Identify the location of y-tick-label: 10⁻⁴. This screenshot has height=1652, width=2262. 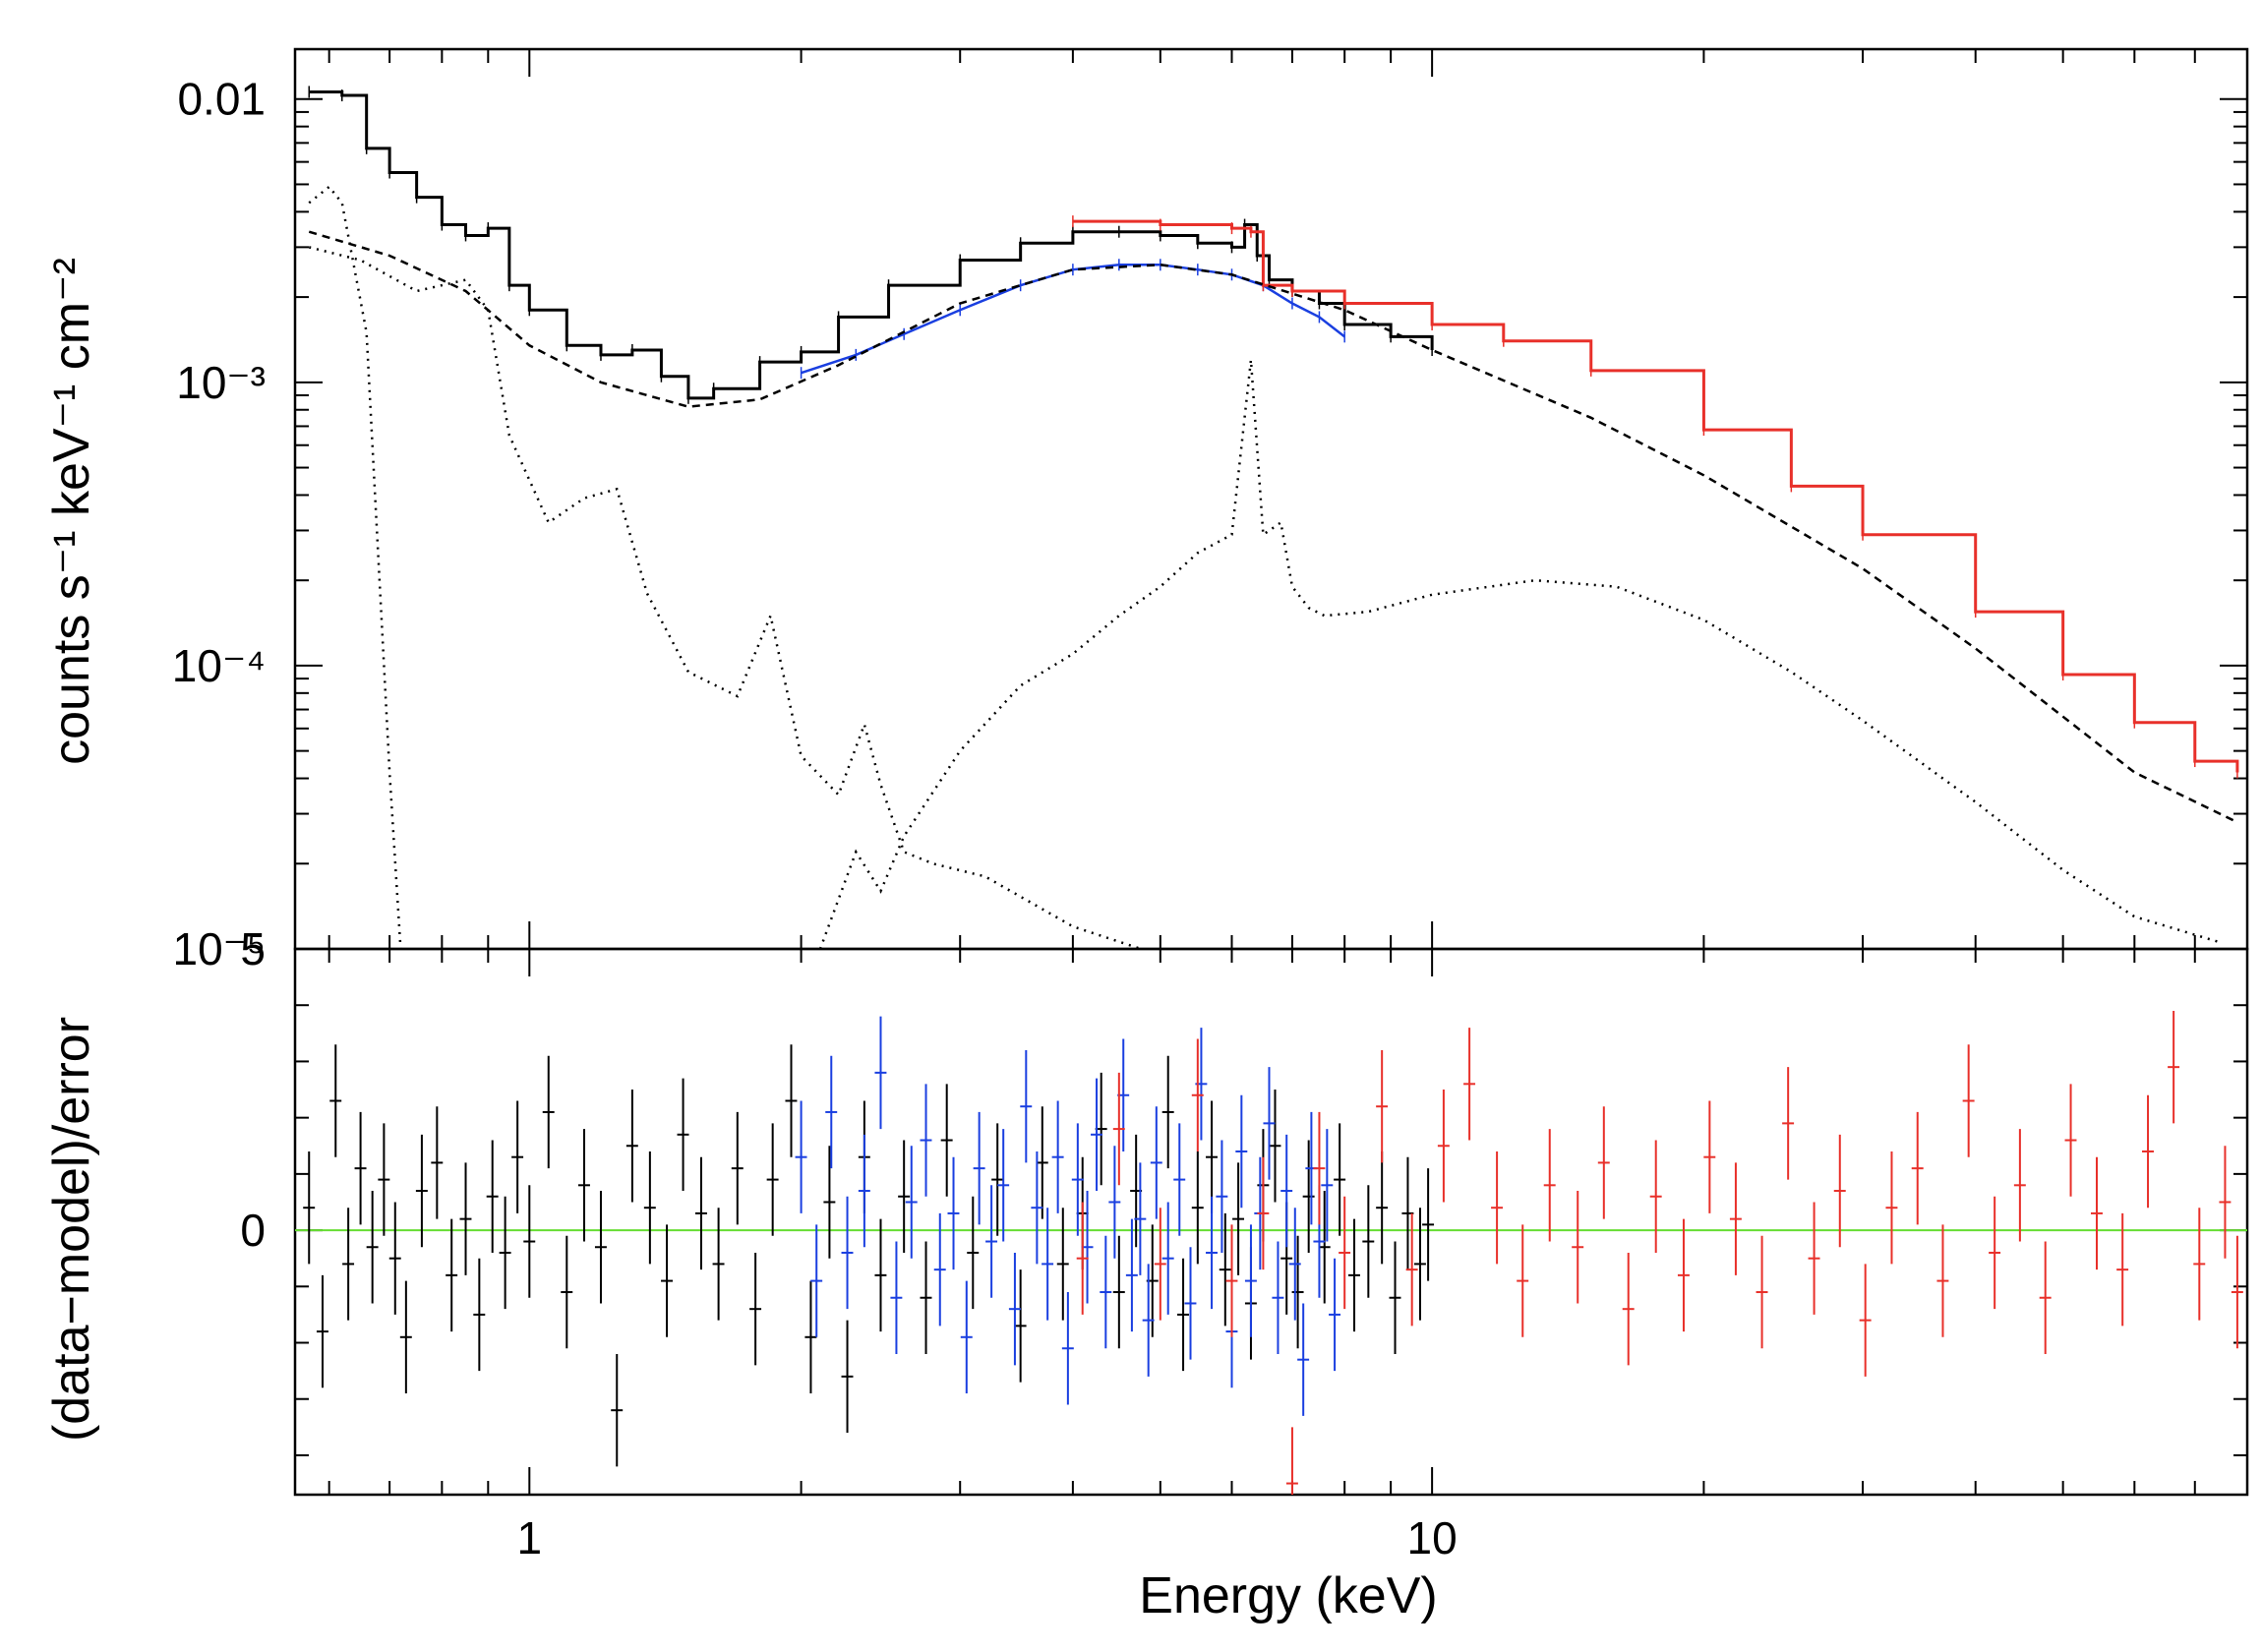
(219, 665).